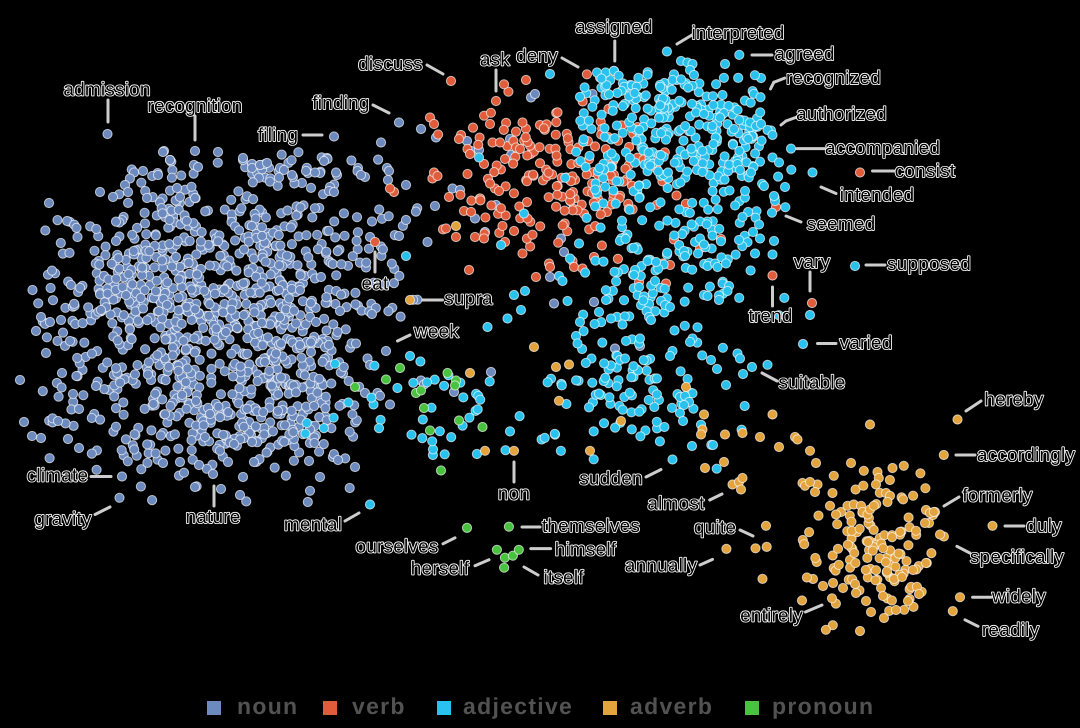 The width and height of the screenshot is (1080, 728). I want to click on svg-text: supposed, so click(929, 264).